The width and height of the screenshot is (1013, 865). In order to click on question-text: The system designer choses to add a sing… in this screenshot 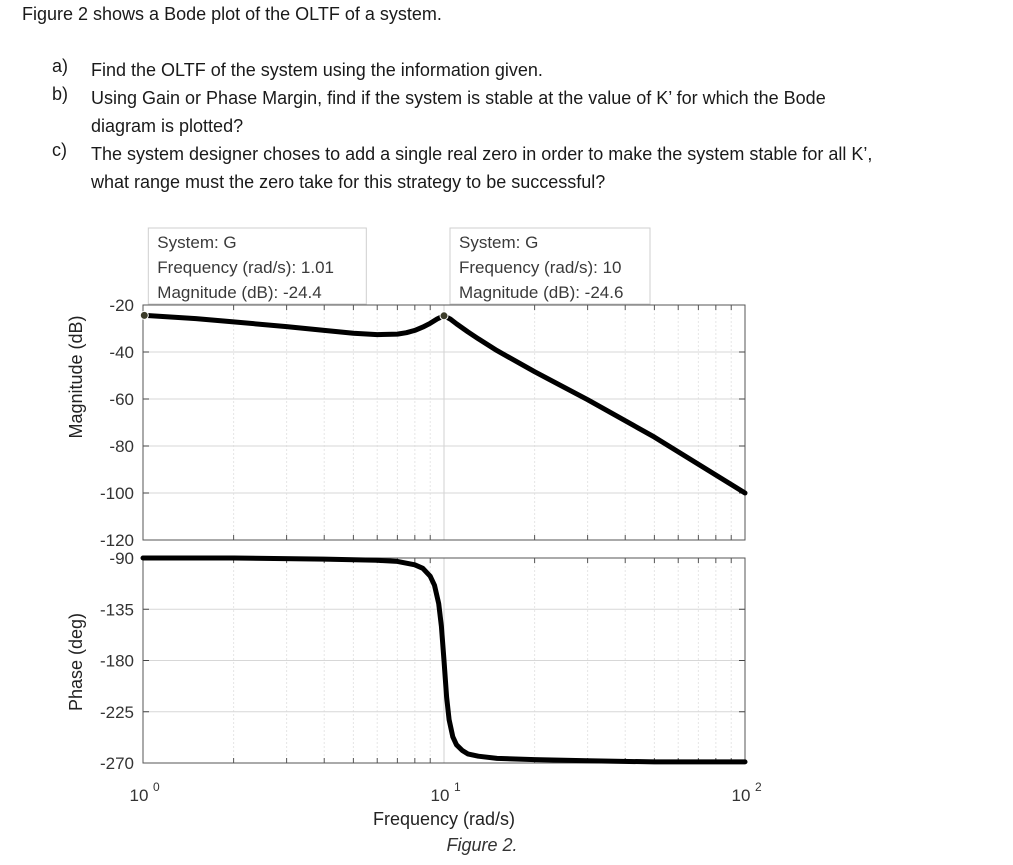, I will do `click(481, 168)`.